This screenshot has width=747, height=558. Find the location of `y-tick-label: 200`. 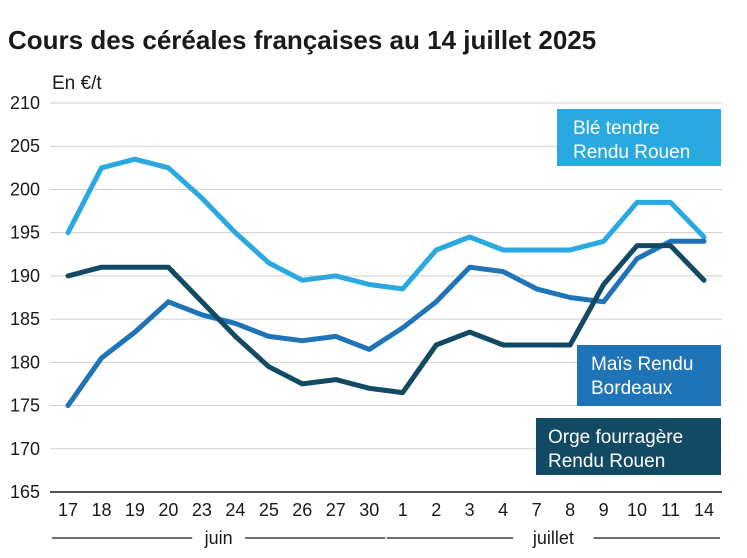

y-tick-label: 200 is located at coordinates (25, 189).